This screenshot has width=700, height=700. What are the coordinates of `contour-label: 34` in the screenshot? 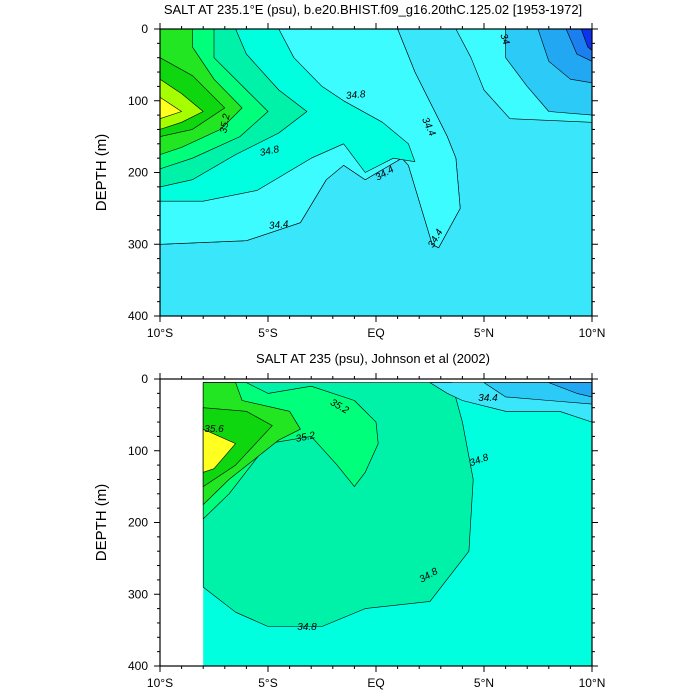 It's located at (504, 39).